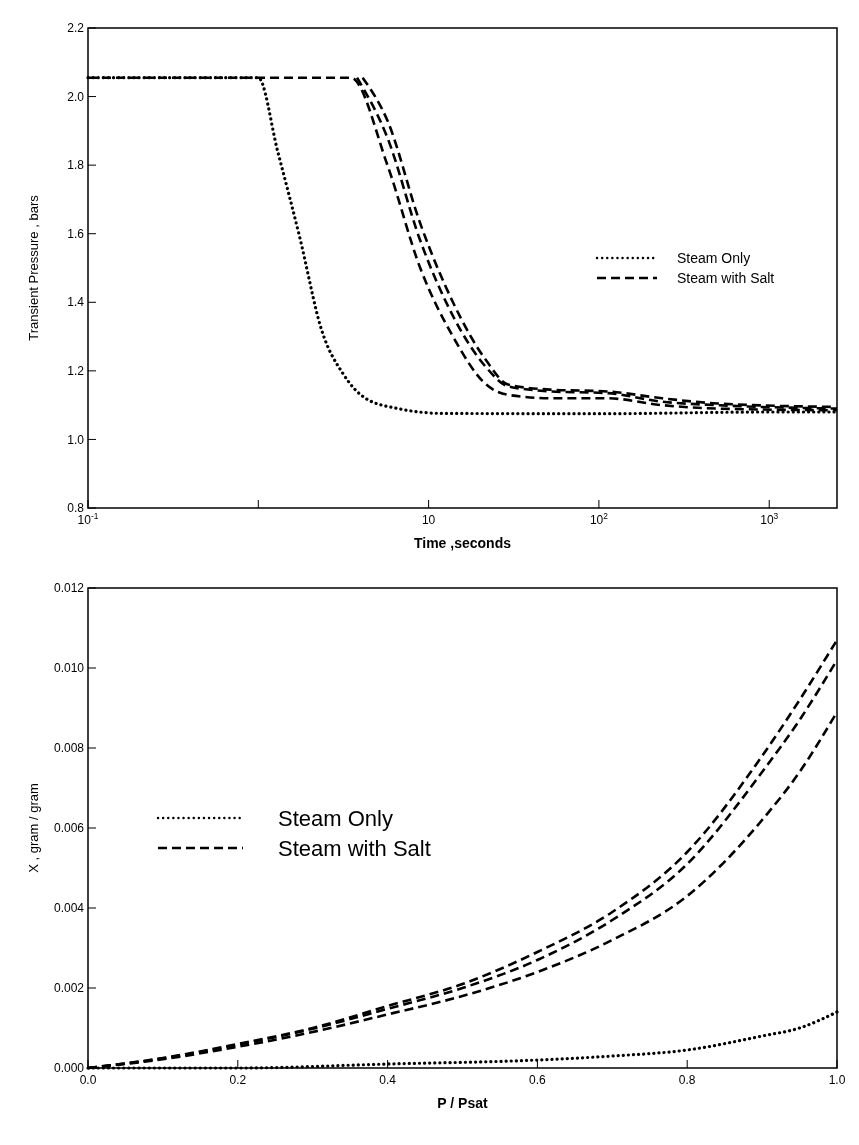 This screenshot has width=859, height=1145. I want to click on x-axis-title: Time ,seconds, so click(462, 543).